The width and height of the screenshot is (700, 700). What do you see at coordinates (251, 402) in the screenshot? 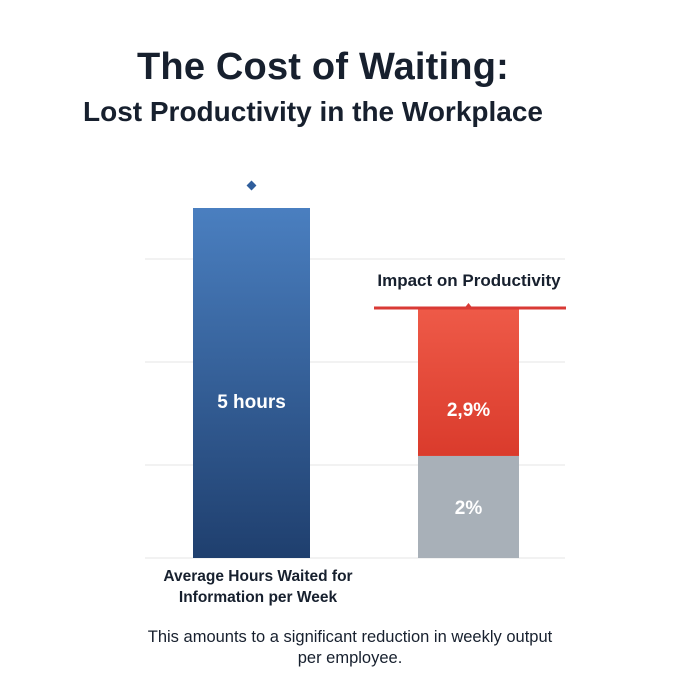
I see `bar-label-hours: 5 hours` at bounding box center [251, 402].